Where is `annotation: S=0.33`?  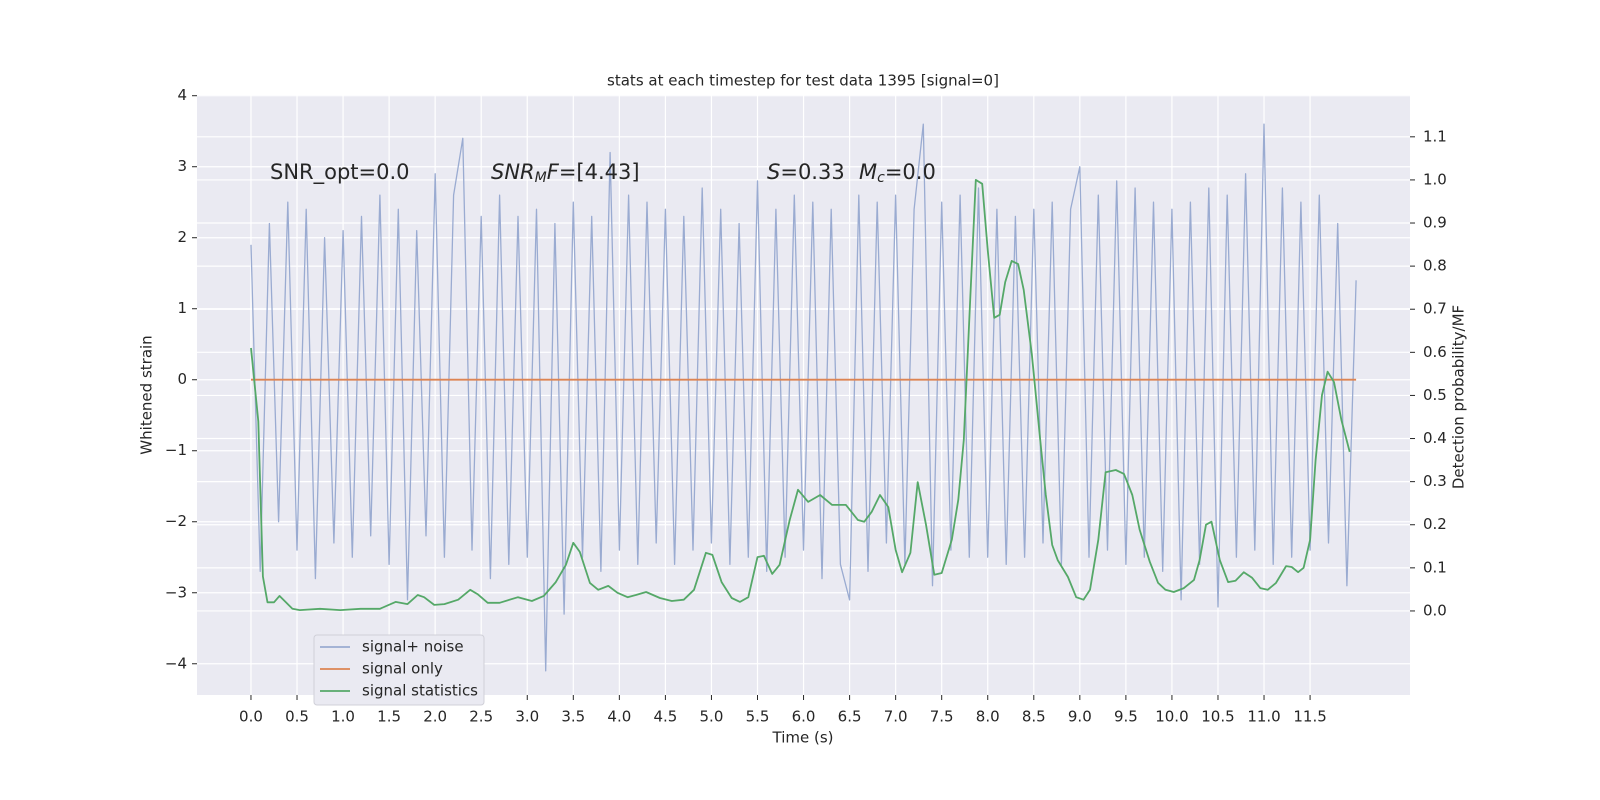 annotation: S=0.33 is located at coordinates (806, 172).